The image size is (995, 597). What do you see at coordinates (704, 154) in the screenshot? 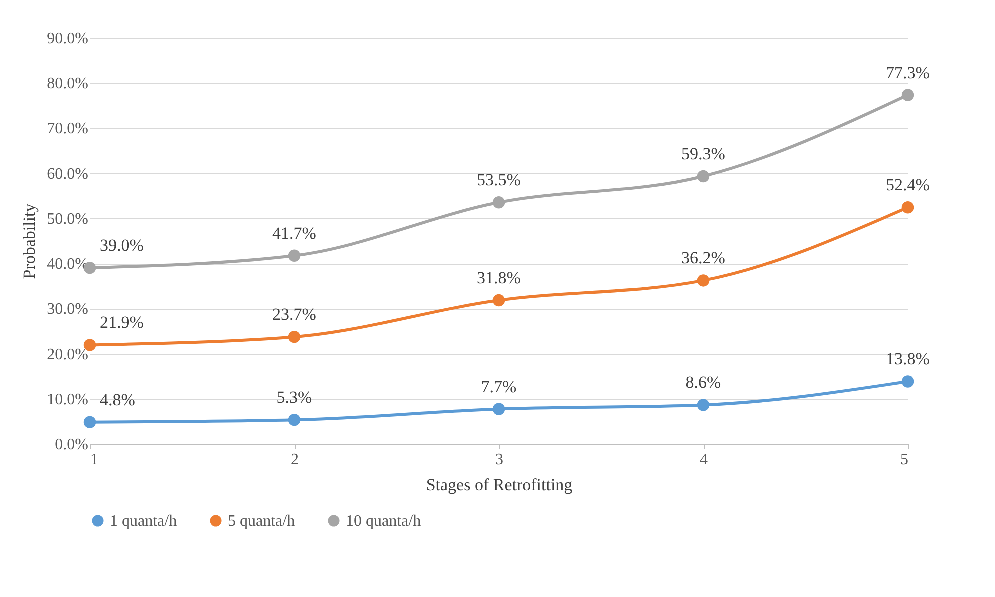
I see `data-label: 59.3%` at bounding box center [704, 154].